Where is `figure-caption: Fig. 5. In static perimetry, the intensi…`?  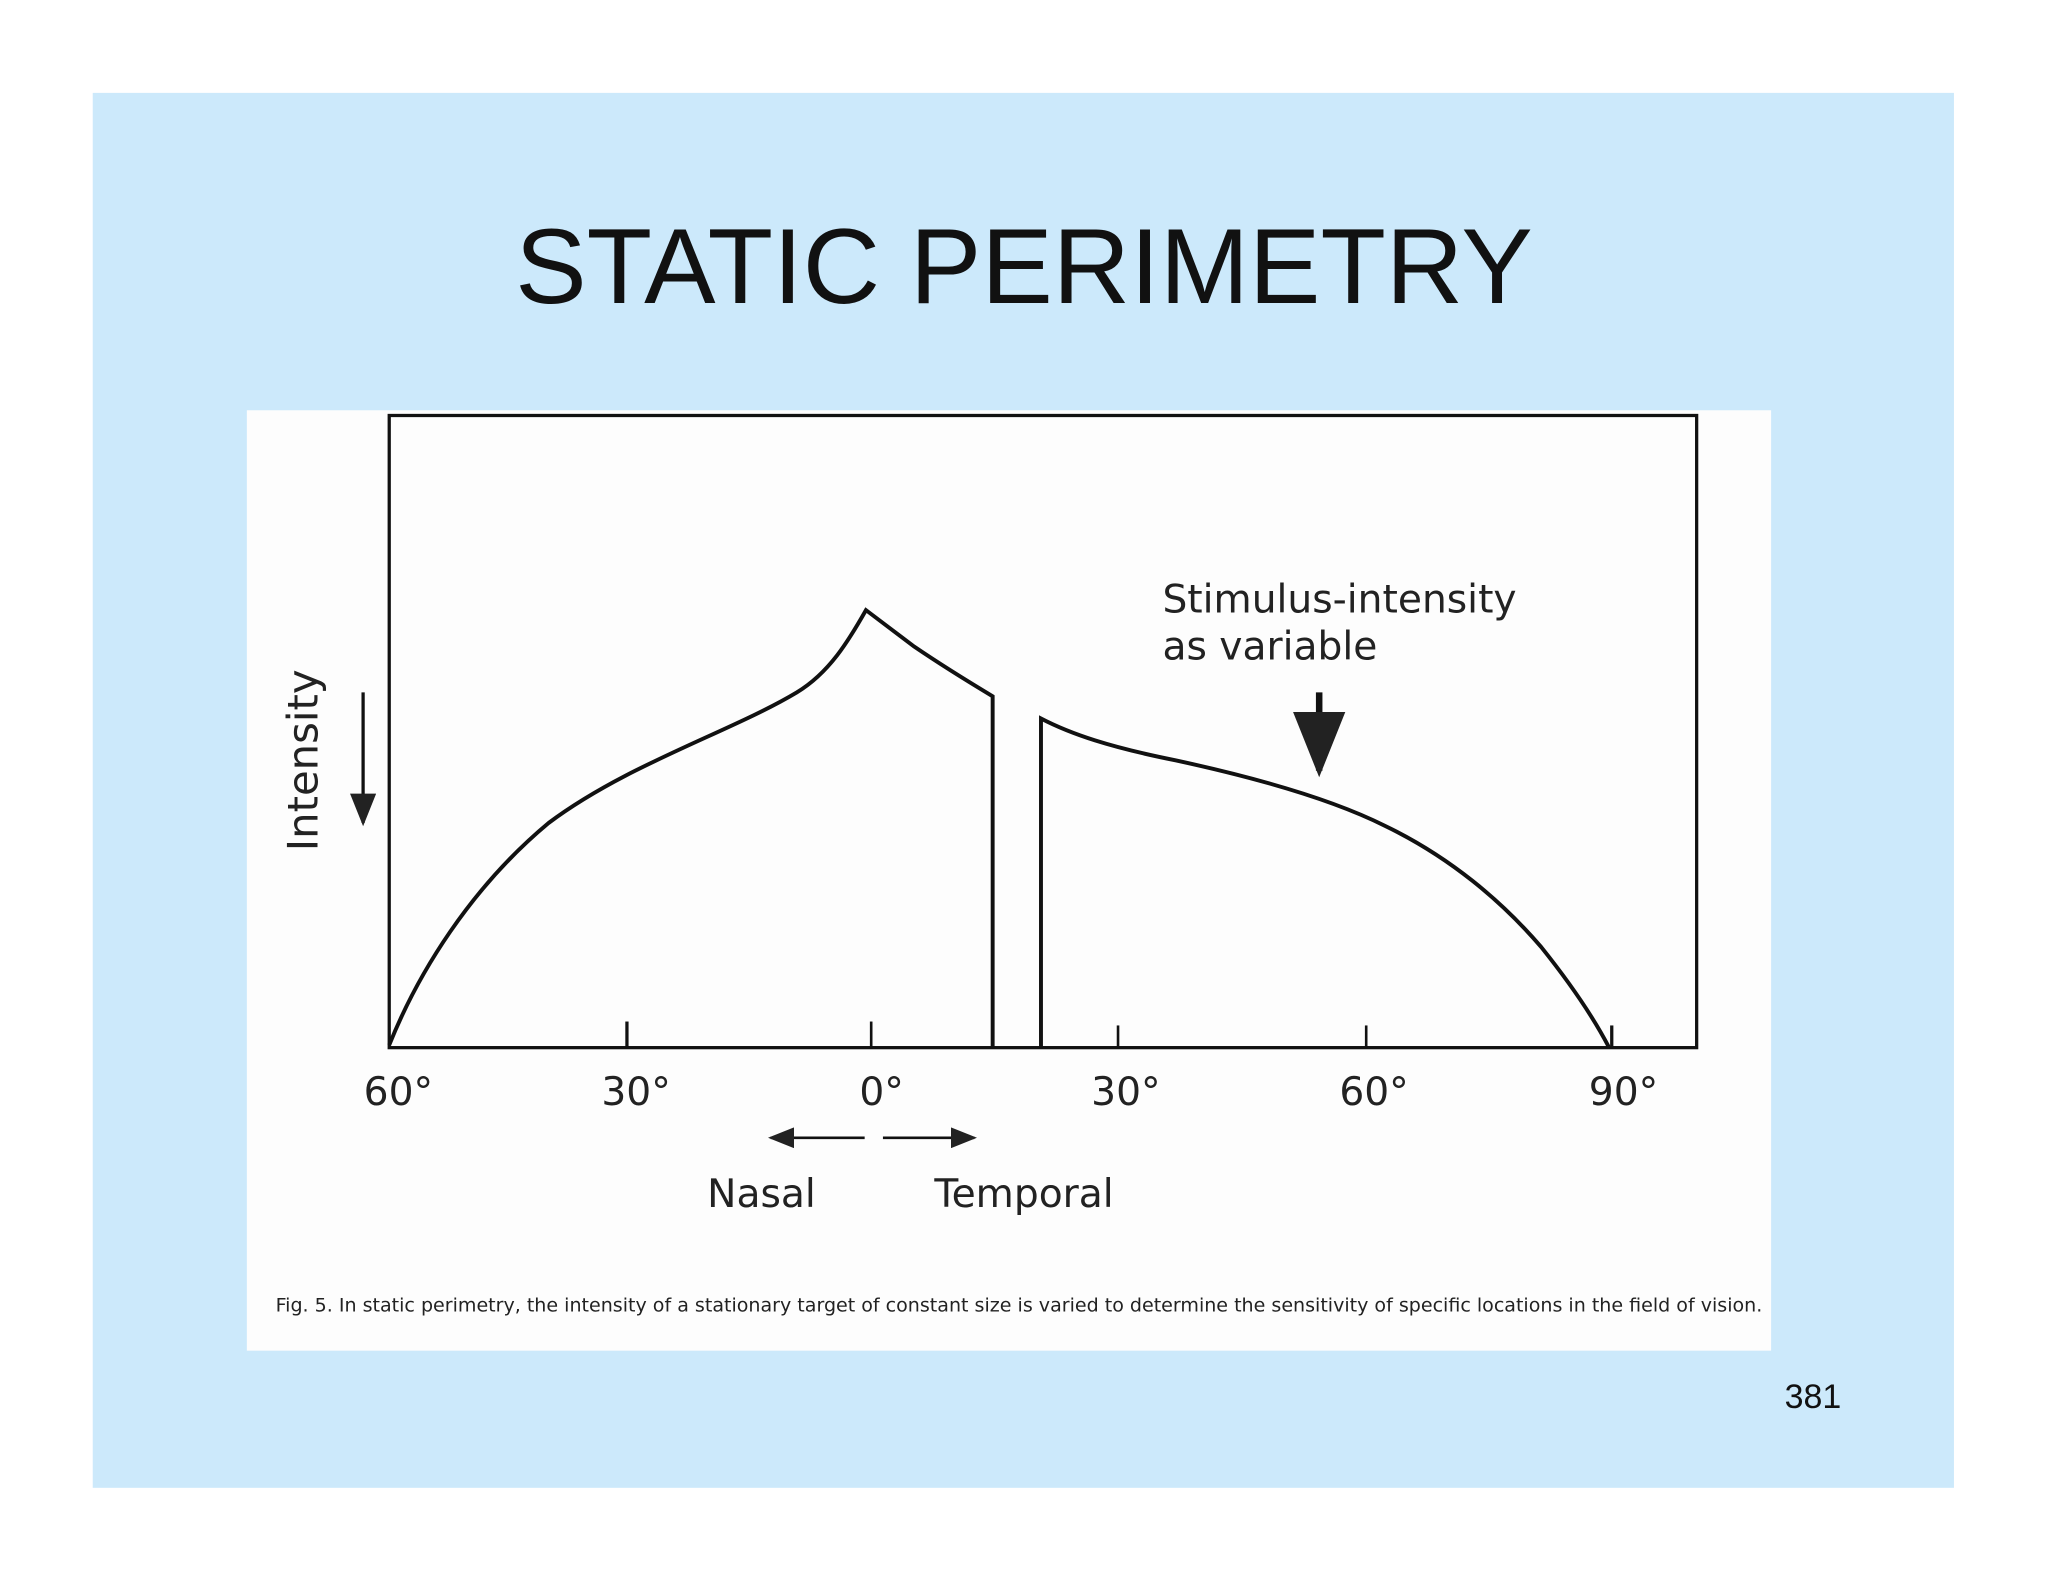 figure-caption: Fig. 5. In static perimetry, the intensi… is located at coordinates (1019, 1305).